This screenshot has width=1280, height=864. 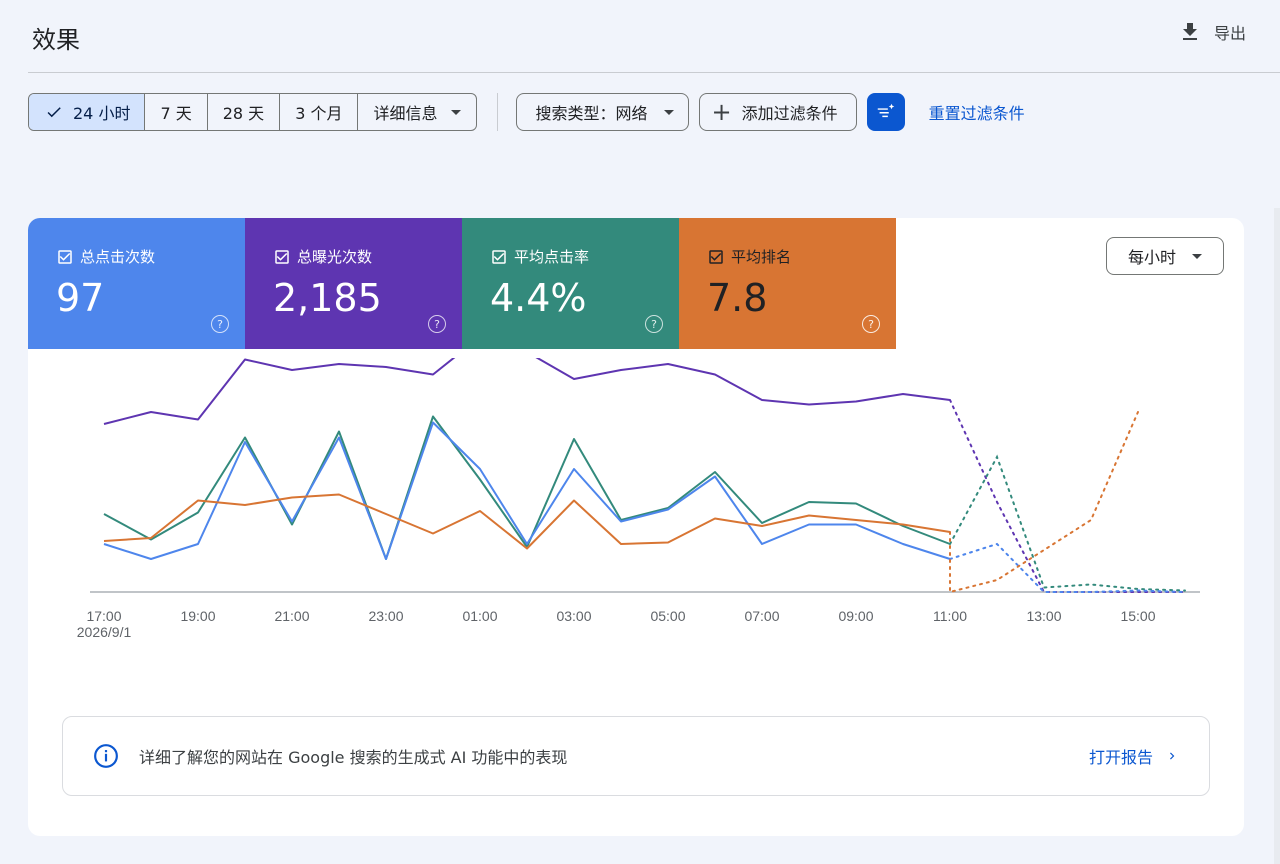 I want to click on chevron-right-icon, so click(x=1172, y=756).